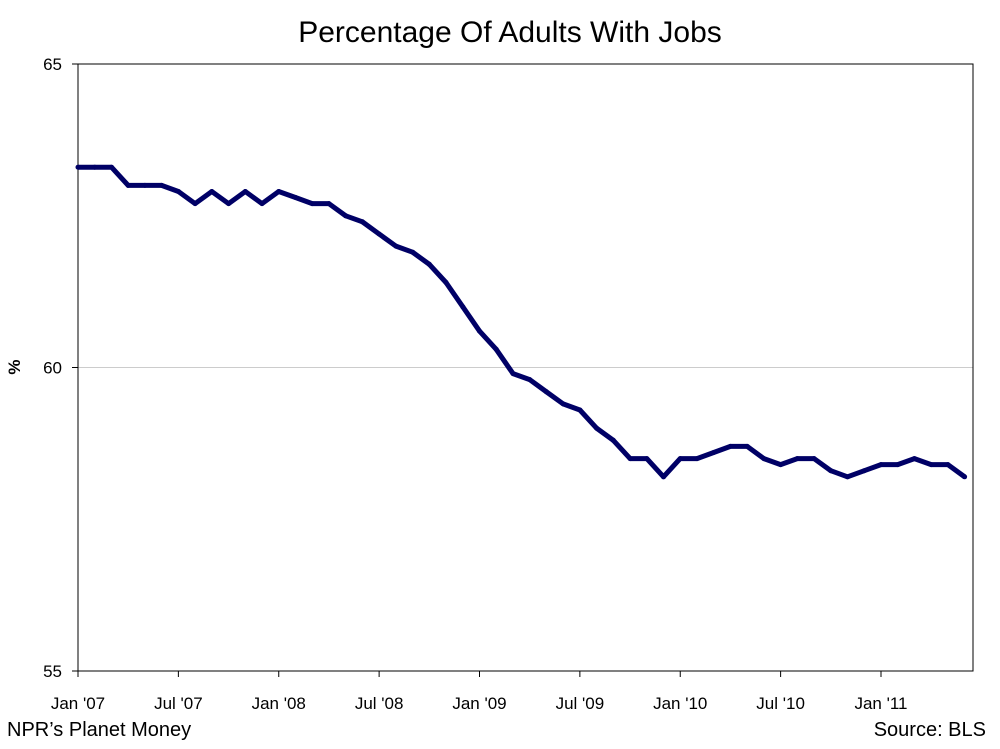  I want to click on x-tick-label: Jan '09, so click(479, 703).